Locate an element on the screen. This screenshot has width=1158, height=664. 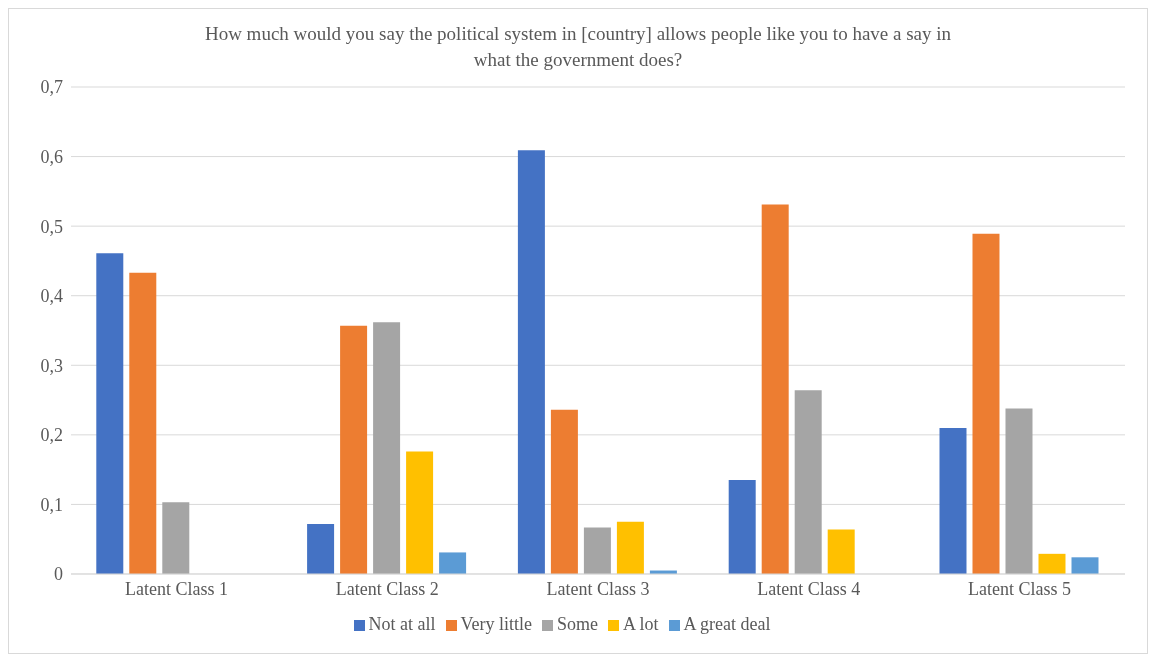
y-tick-label: 0,2 is located at coordinates (51, 435).